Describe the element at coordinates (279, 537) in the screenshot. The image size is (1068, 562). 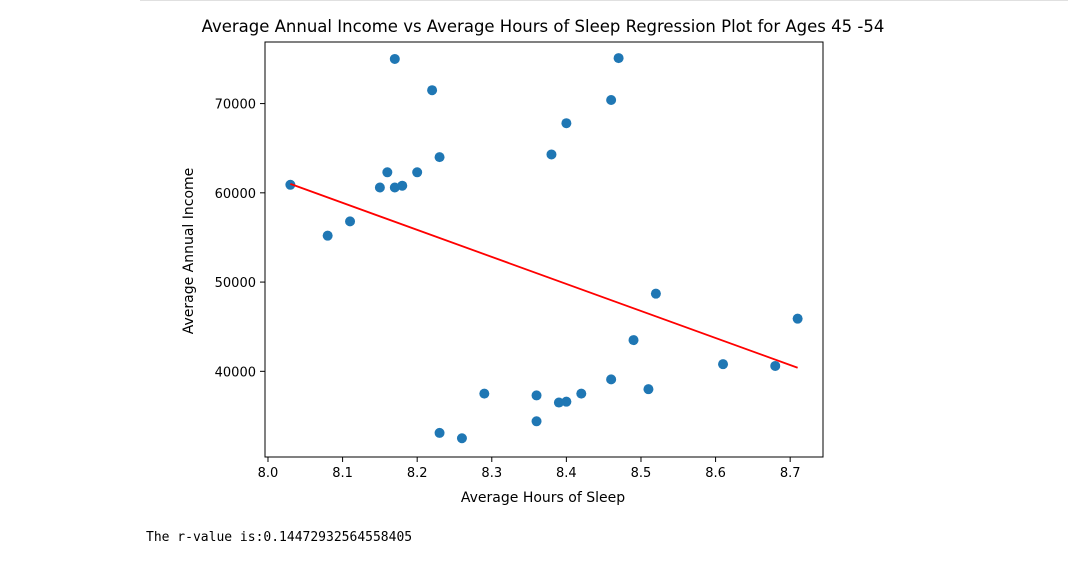
I see `r-value-output: The r-value is:0.14472932564558405` at that location.